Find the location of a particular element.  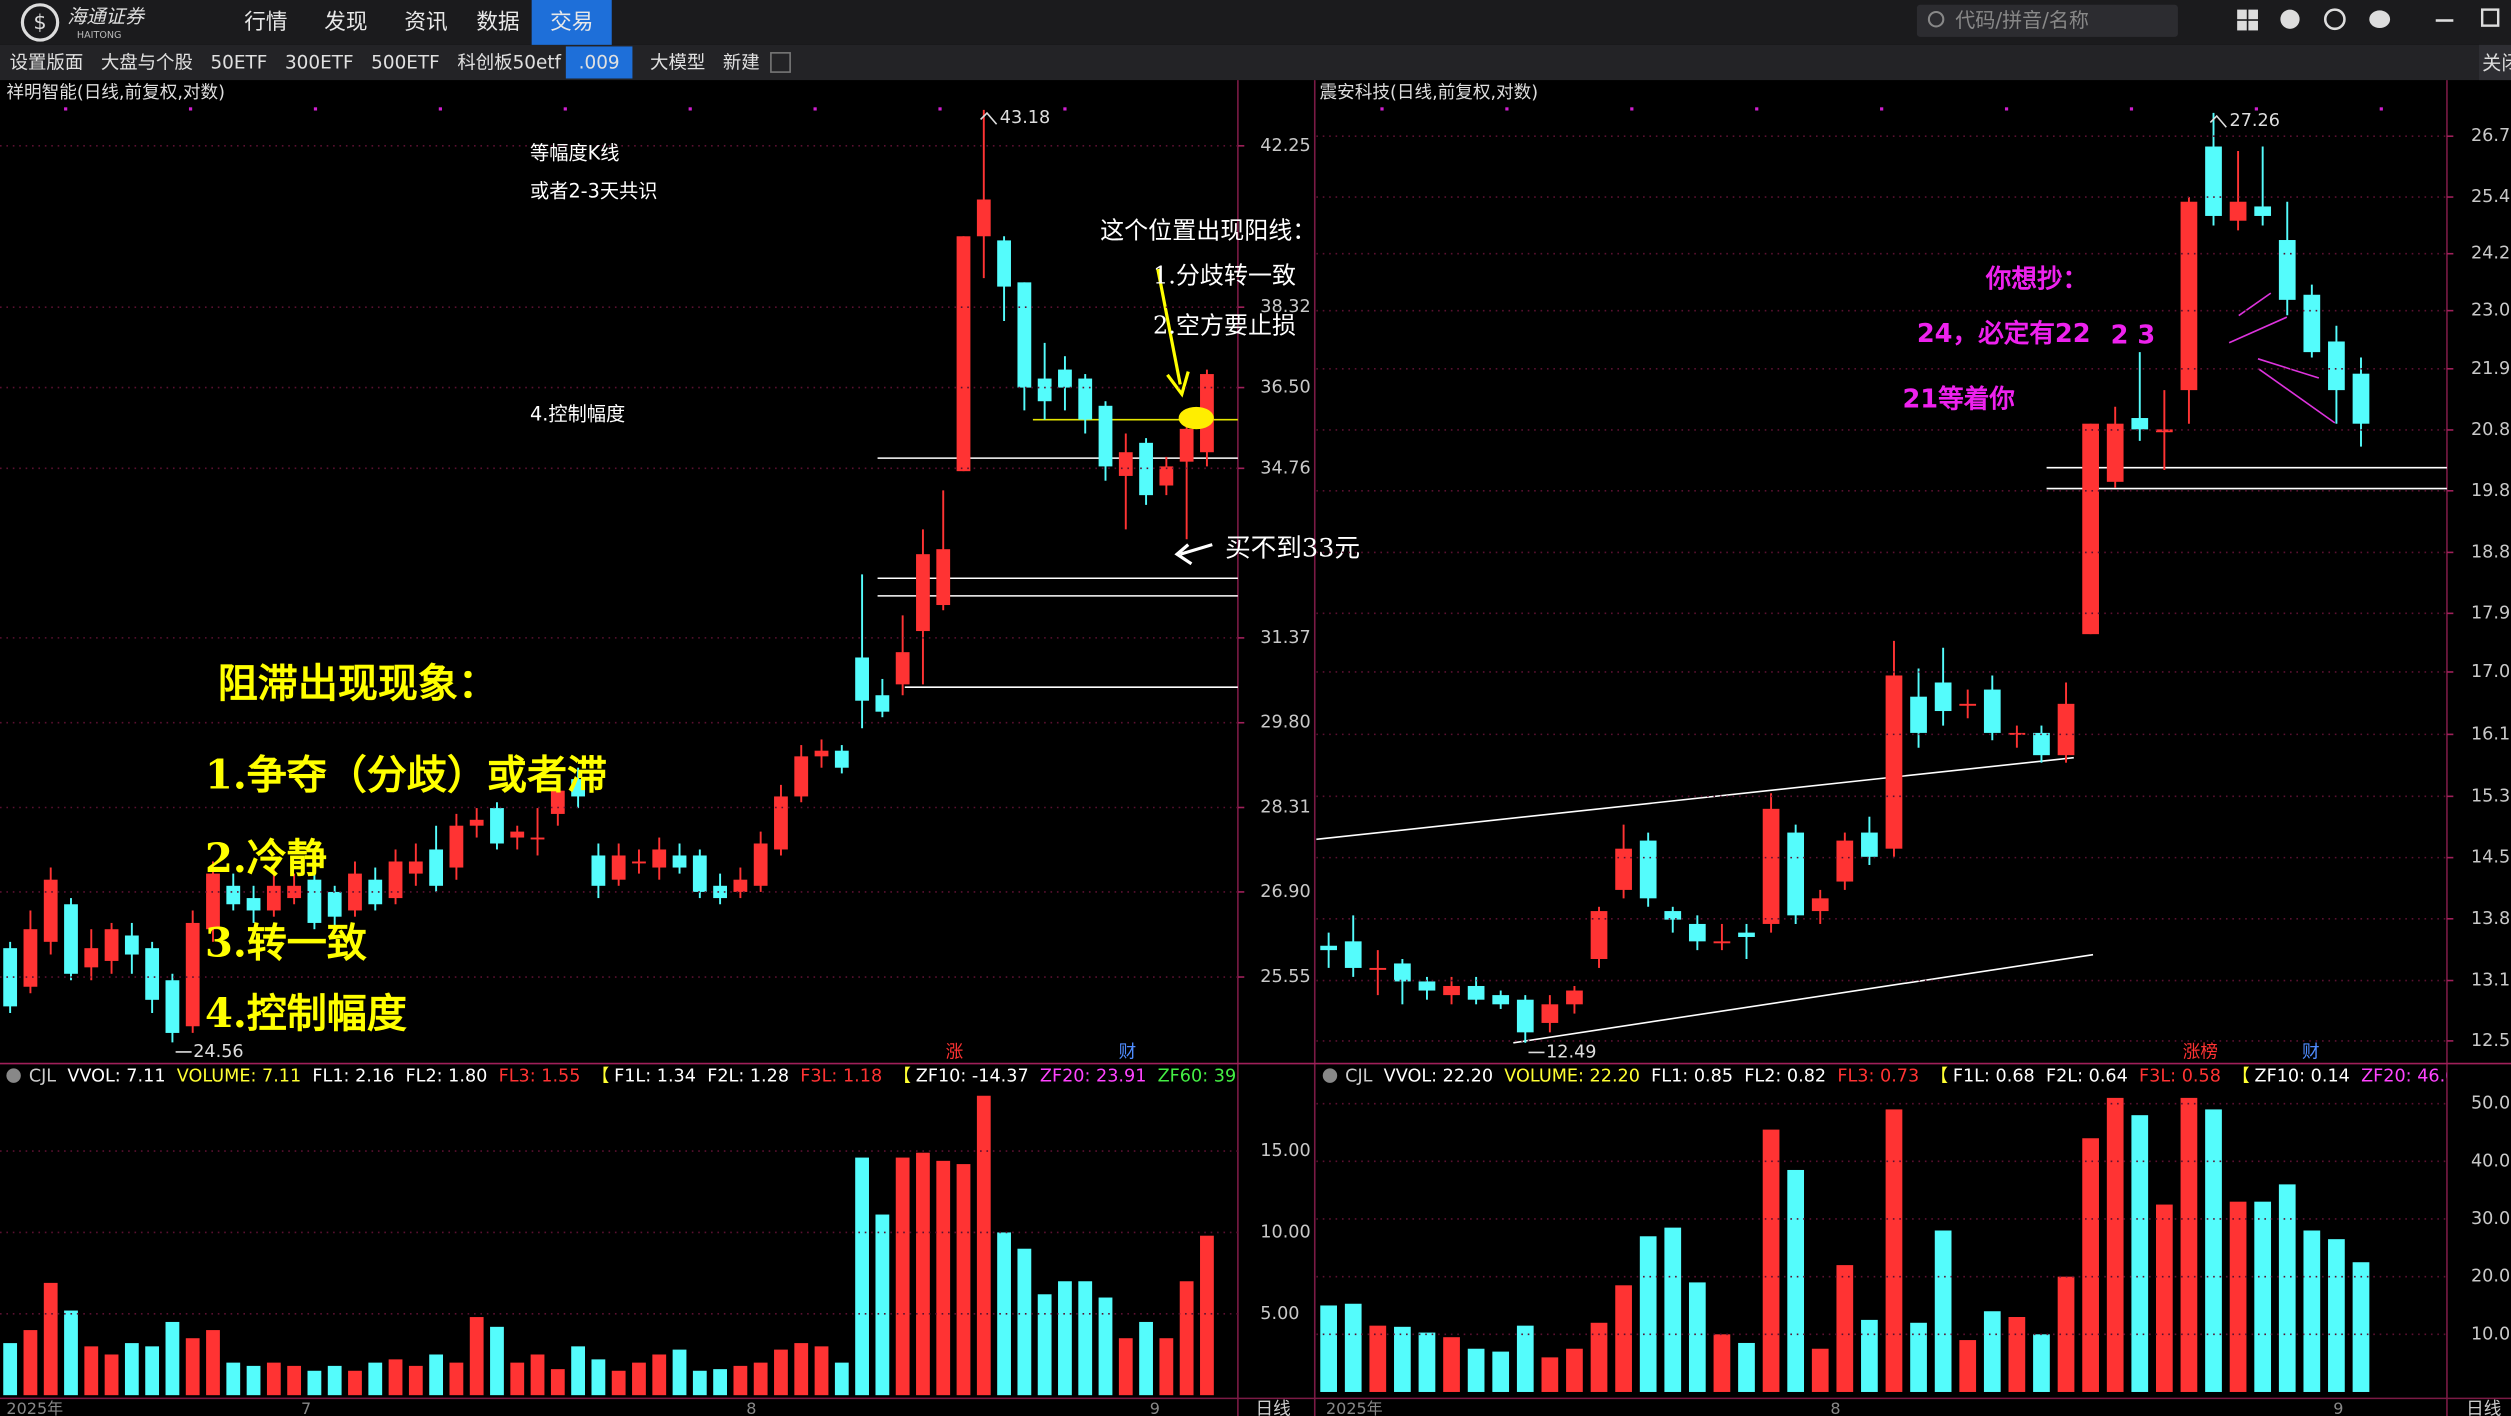

indicator-value: VVOL: 22.20 is located at coordinates (1438, 1076).